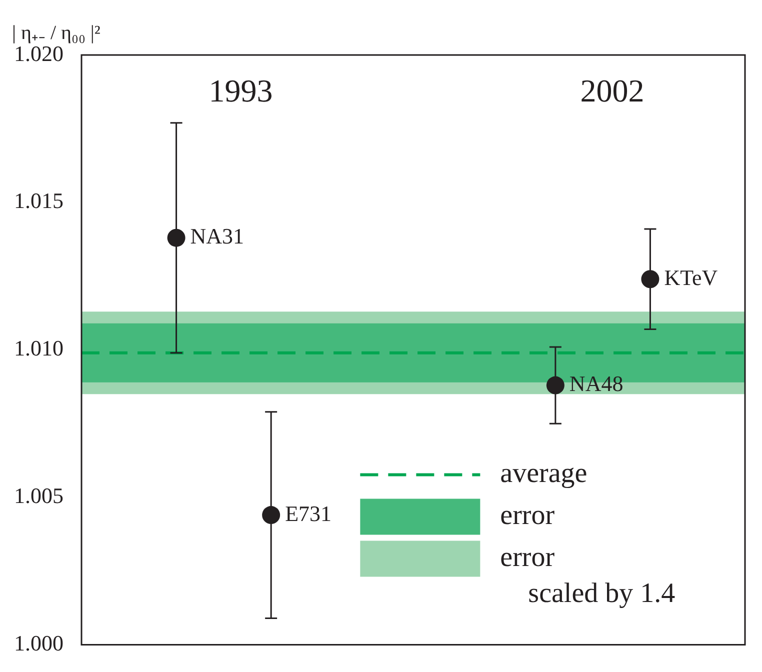  I want to click on y-axis-title: | η₊₋ / η₀₀ |², so click(56, 33).